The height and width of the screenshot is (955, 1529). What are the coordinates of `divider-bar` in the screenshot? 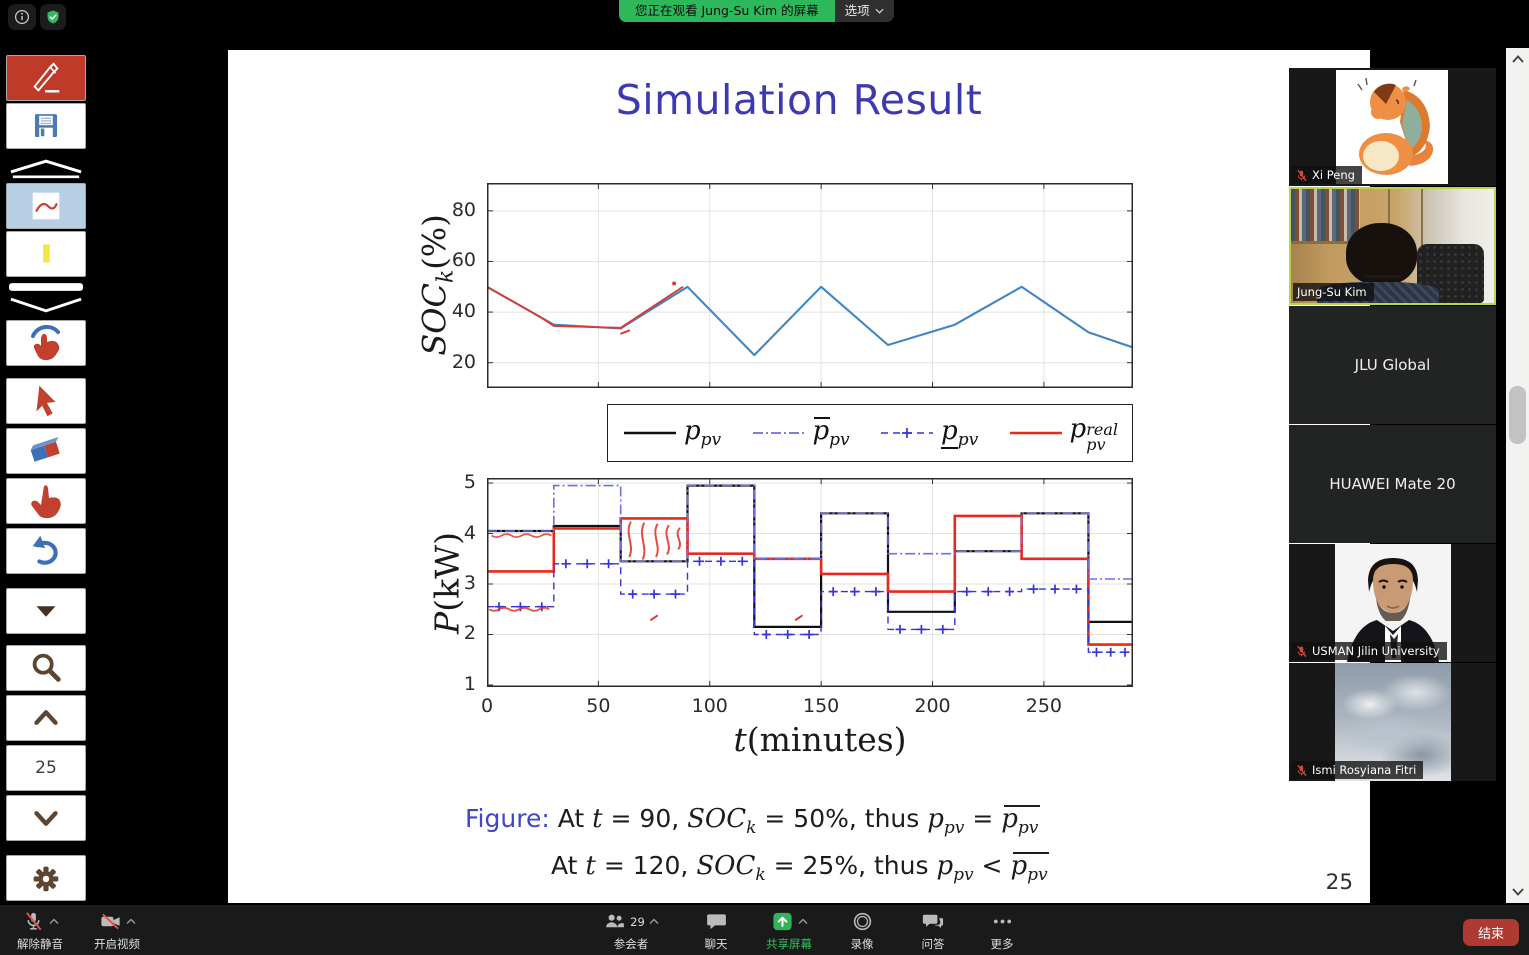 It's located at (46, 287).